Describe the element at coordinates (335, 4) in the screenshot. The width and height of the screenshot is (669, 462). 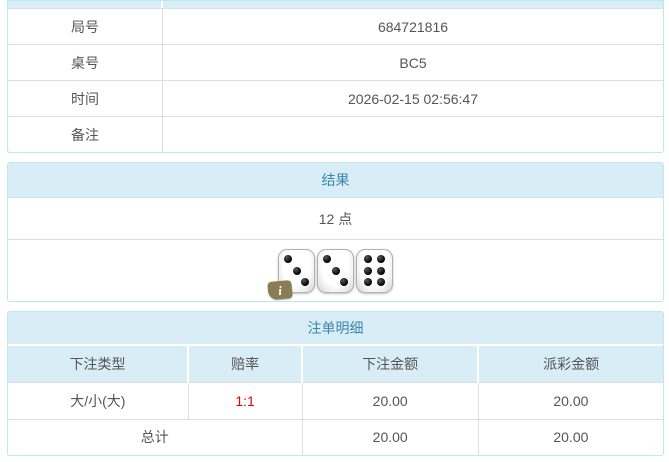
I see `cutoff-header-strip` at that location.